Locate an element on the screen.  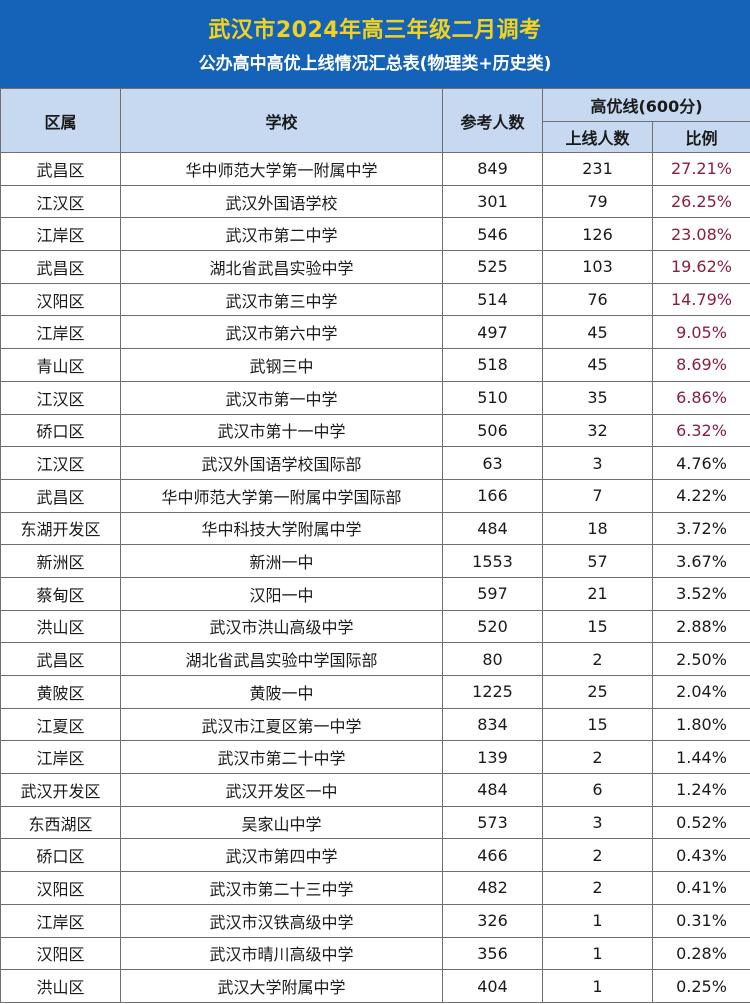
cell-school: 武汉大学附属中学 is located at coordinates (281, 986).